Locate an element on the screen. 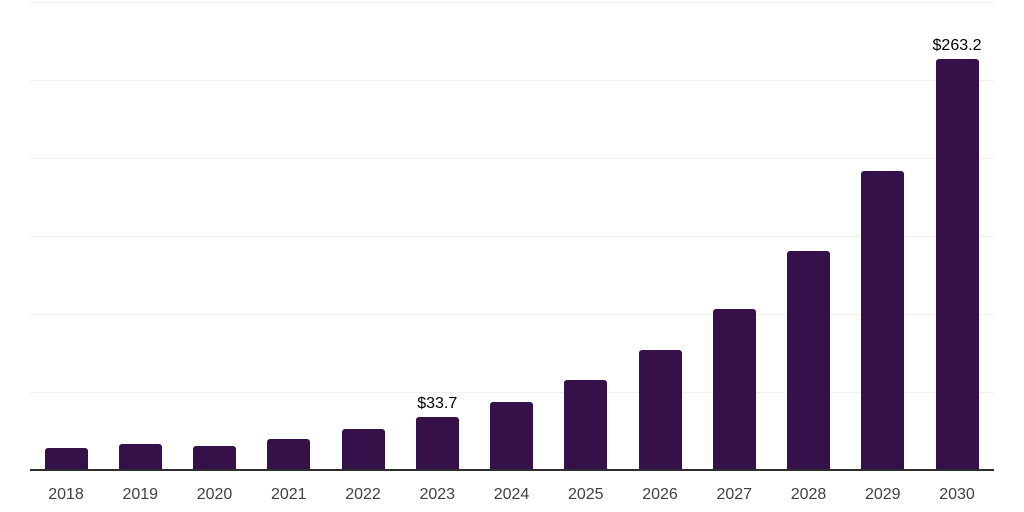  bar-2018 is located at coordinates (66, 459).